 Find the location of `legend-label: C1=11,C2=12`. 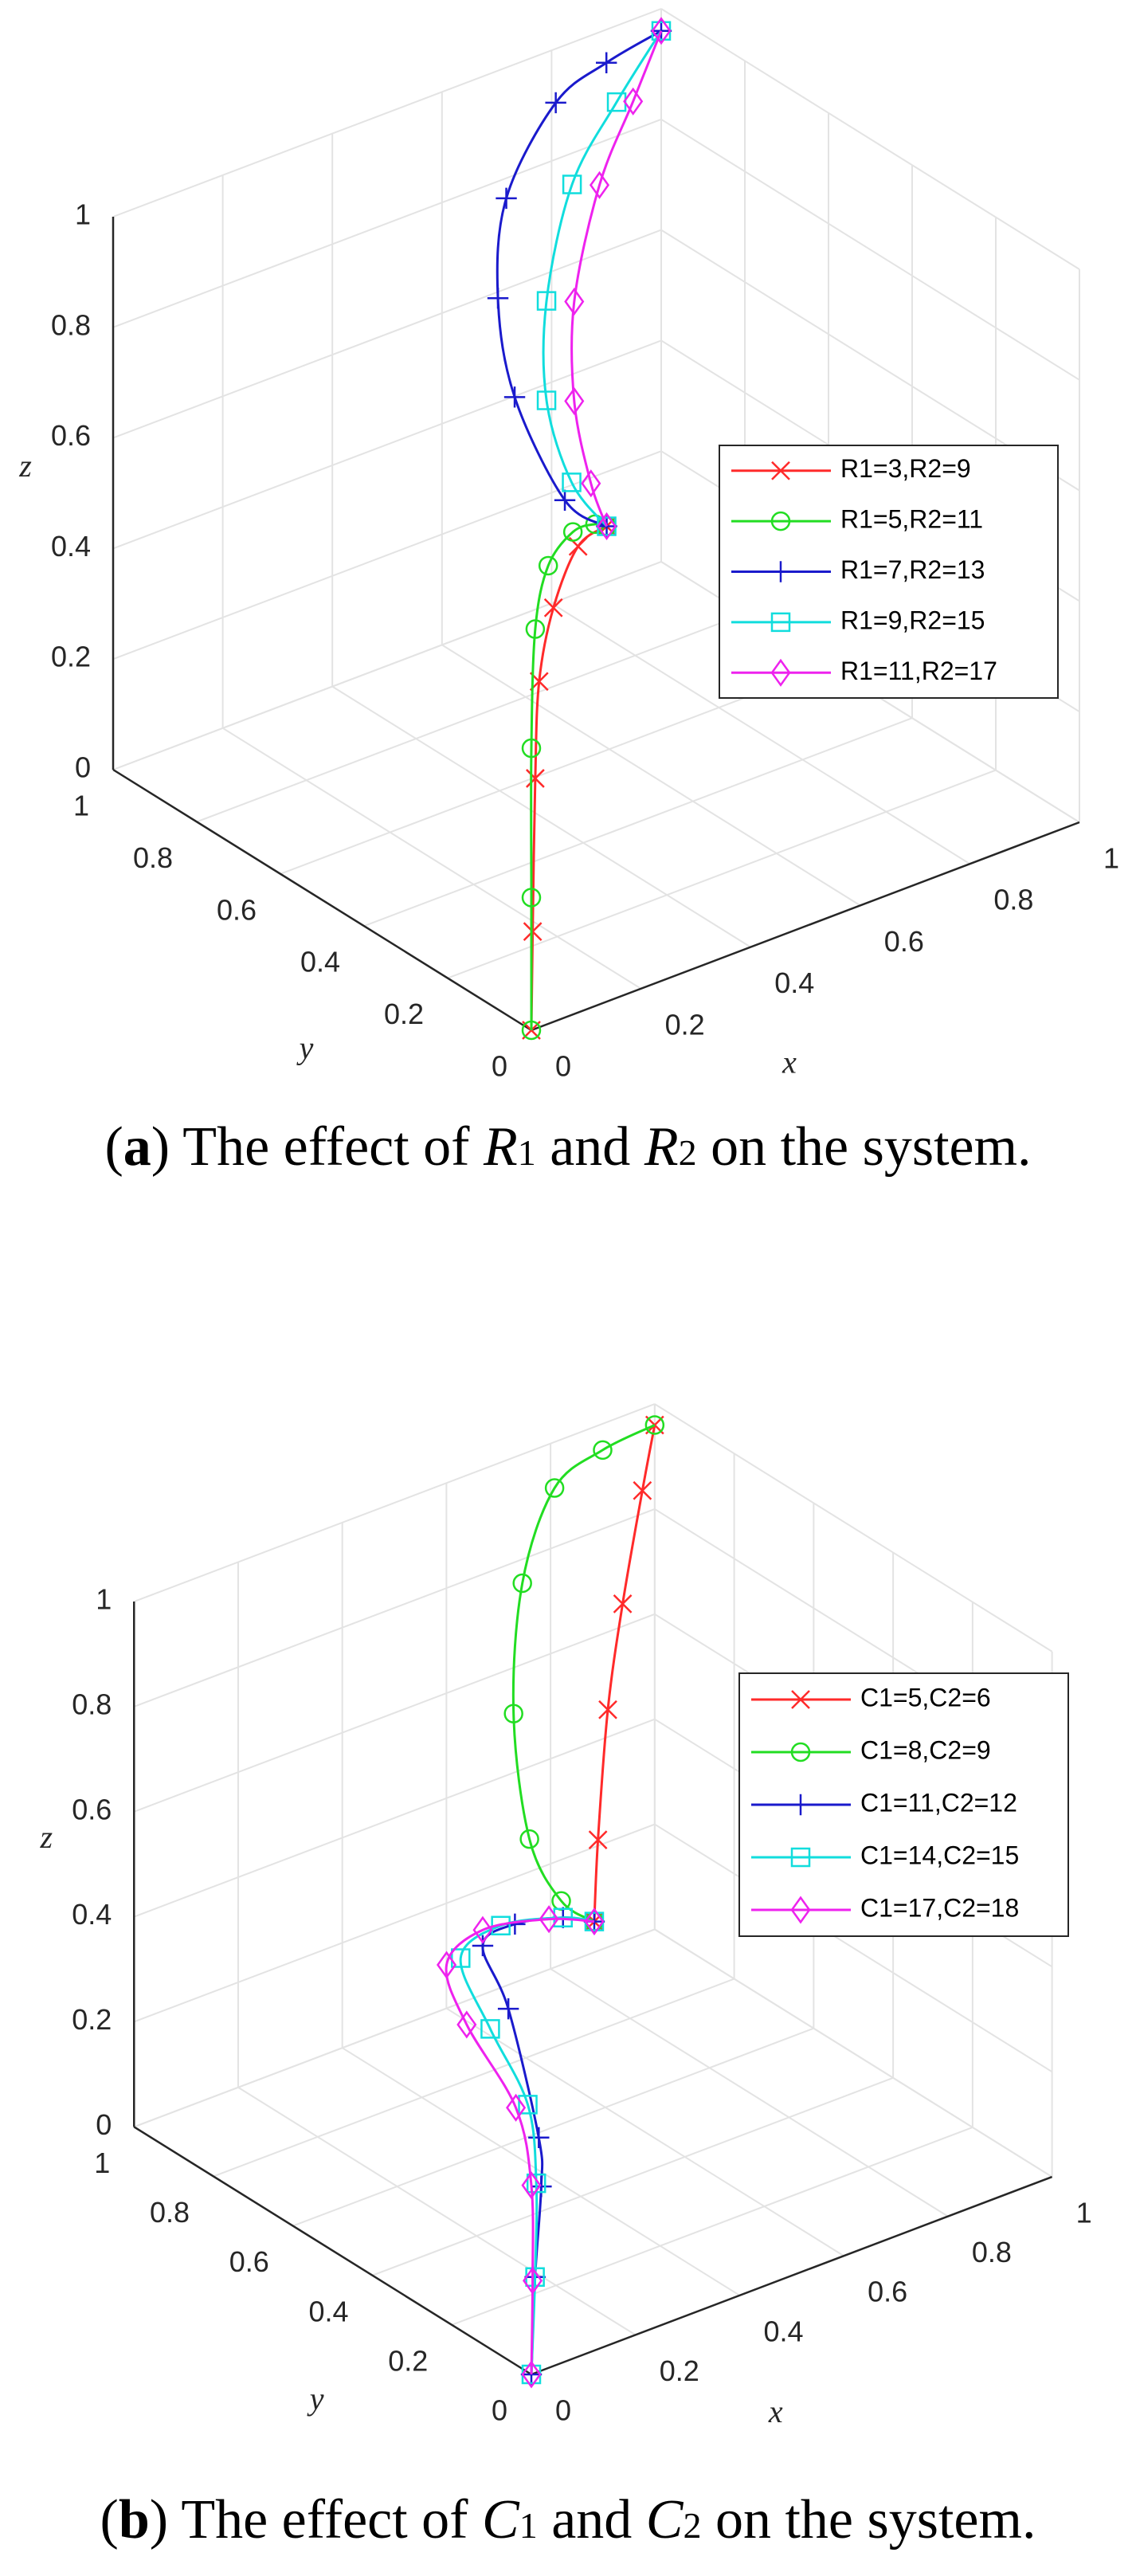

legend-label: C1=11,C2=12 is located at coordinates (938, 1803).